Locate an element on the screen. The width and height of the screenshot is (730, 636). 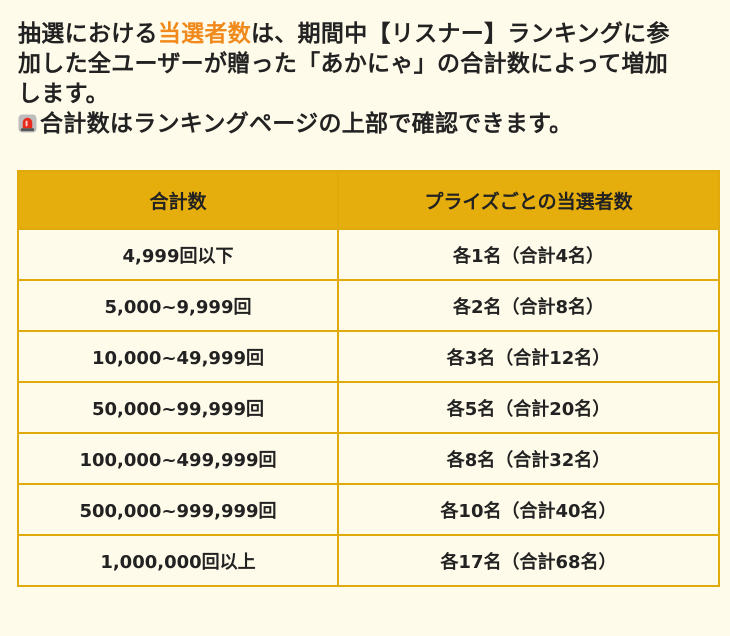
ranking-note: 合計数はランキングページの上部で確認できます。 is located at coordinates (370, 124).